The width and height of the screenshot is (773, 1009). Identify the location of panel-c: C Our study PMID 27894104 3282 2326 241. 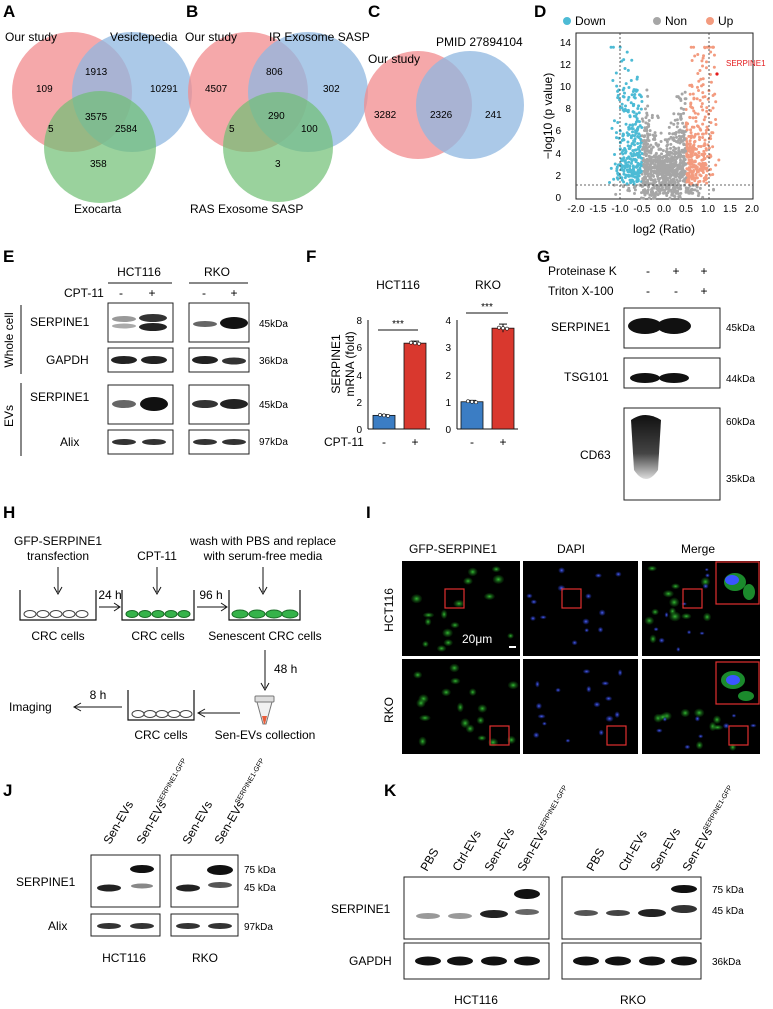
(444, 80).